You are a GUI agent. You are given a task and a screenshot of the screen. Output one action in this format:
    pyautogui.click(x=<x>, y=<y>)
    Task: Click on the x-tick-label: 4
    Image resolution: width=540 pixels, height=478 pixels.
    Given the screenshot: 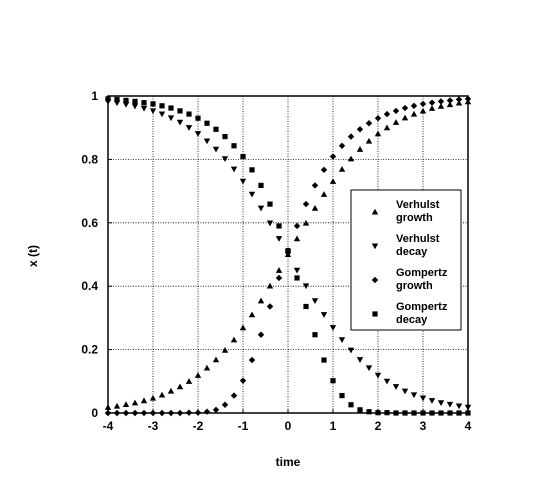 What is the action you would take?
    pyautogui.click(x=468, y=426)
    